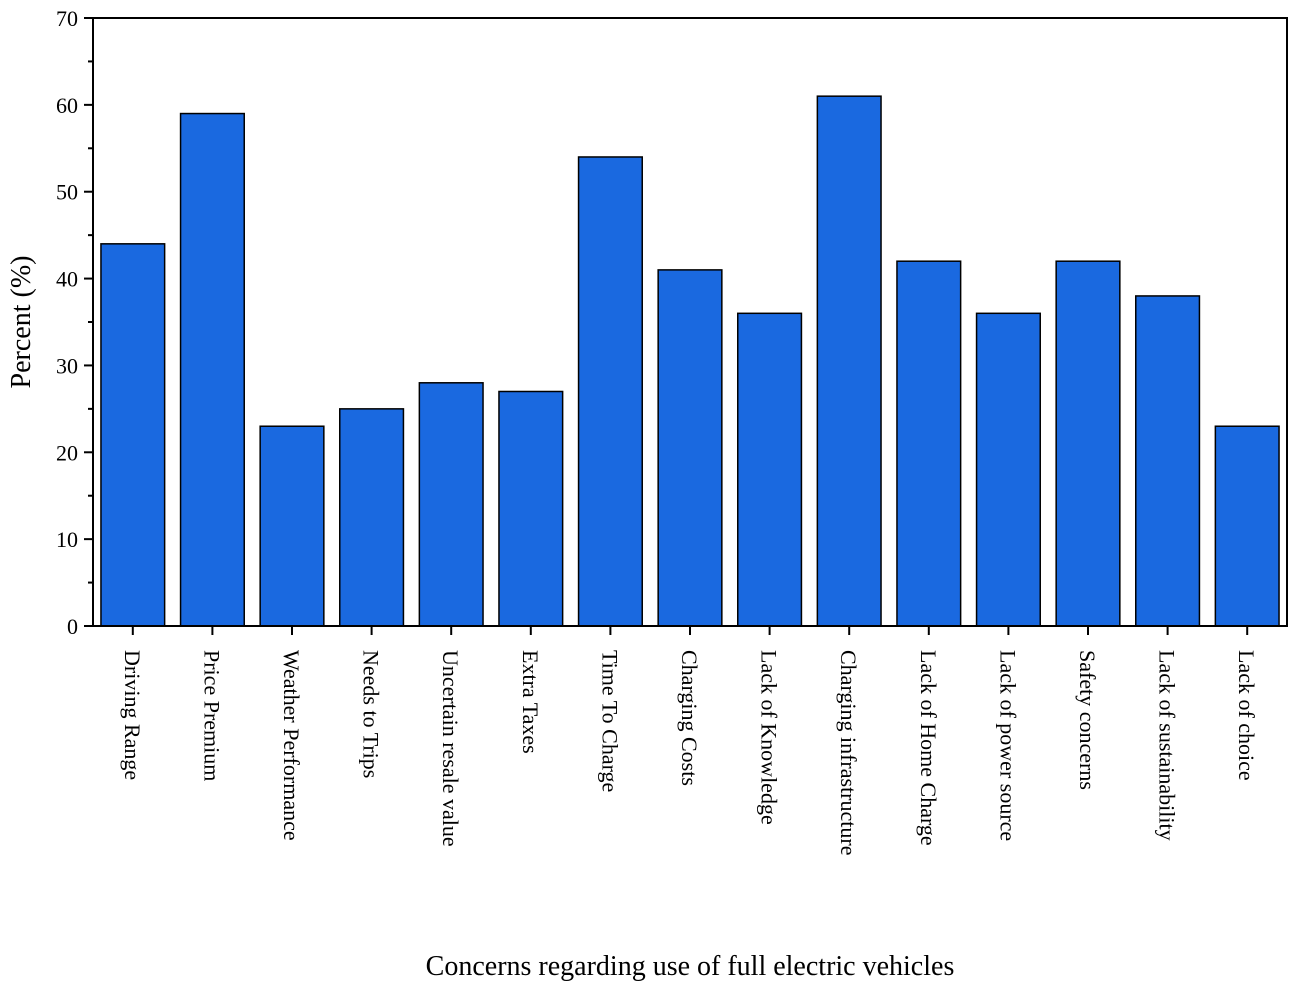 The image size is (1290, 992). Describe the element at coordinates (67, 105) in the screenshot. I see `y-tick-label: 60` at that location.